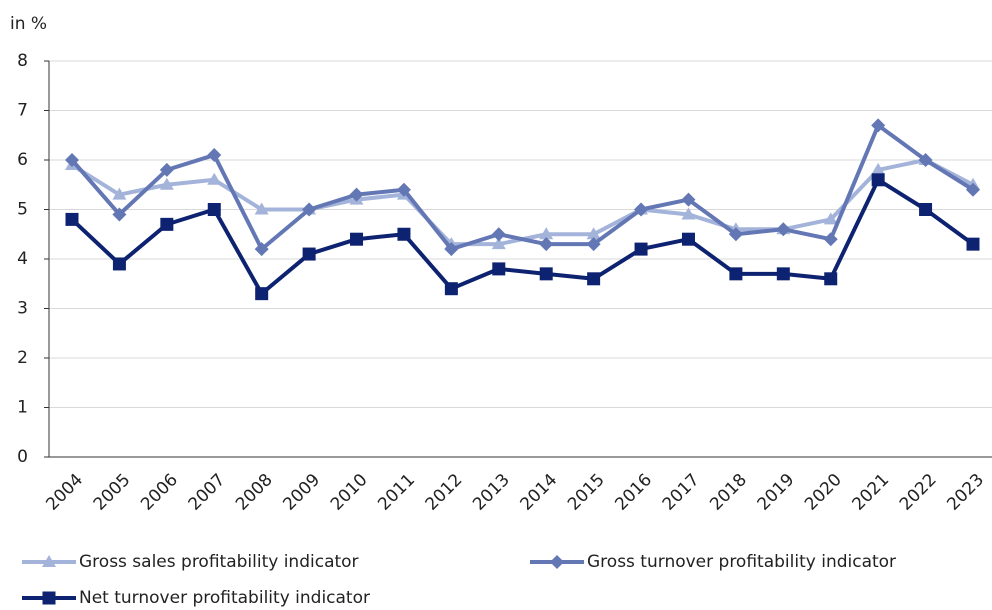 Image resolution: width=992 pixels, height=610 pixels. What do you see at coordinates (22, 457) in the screenshot?
I see `y-tick-label: 0` at bounding box center [22, 457].